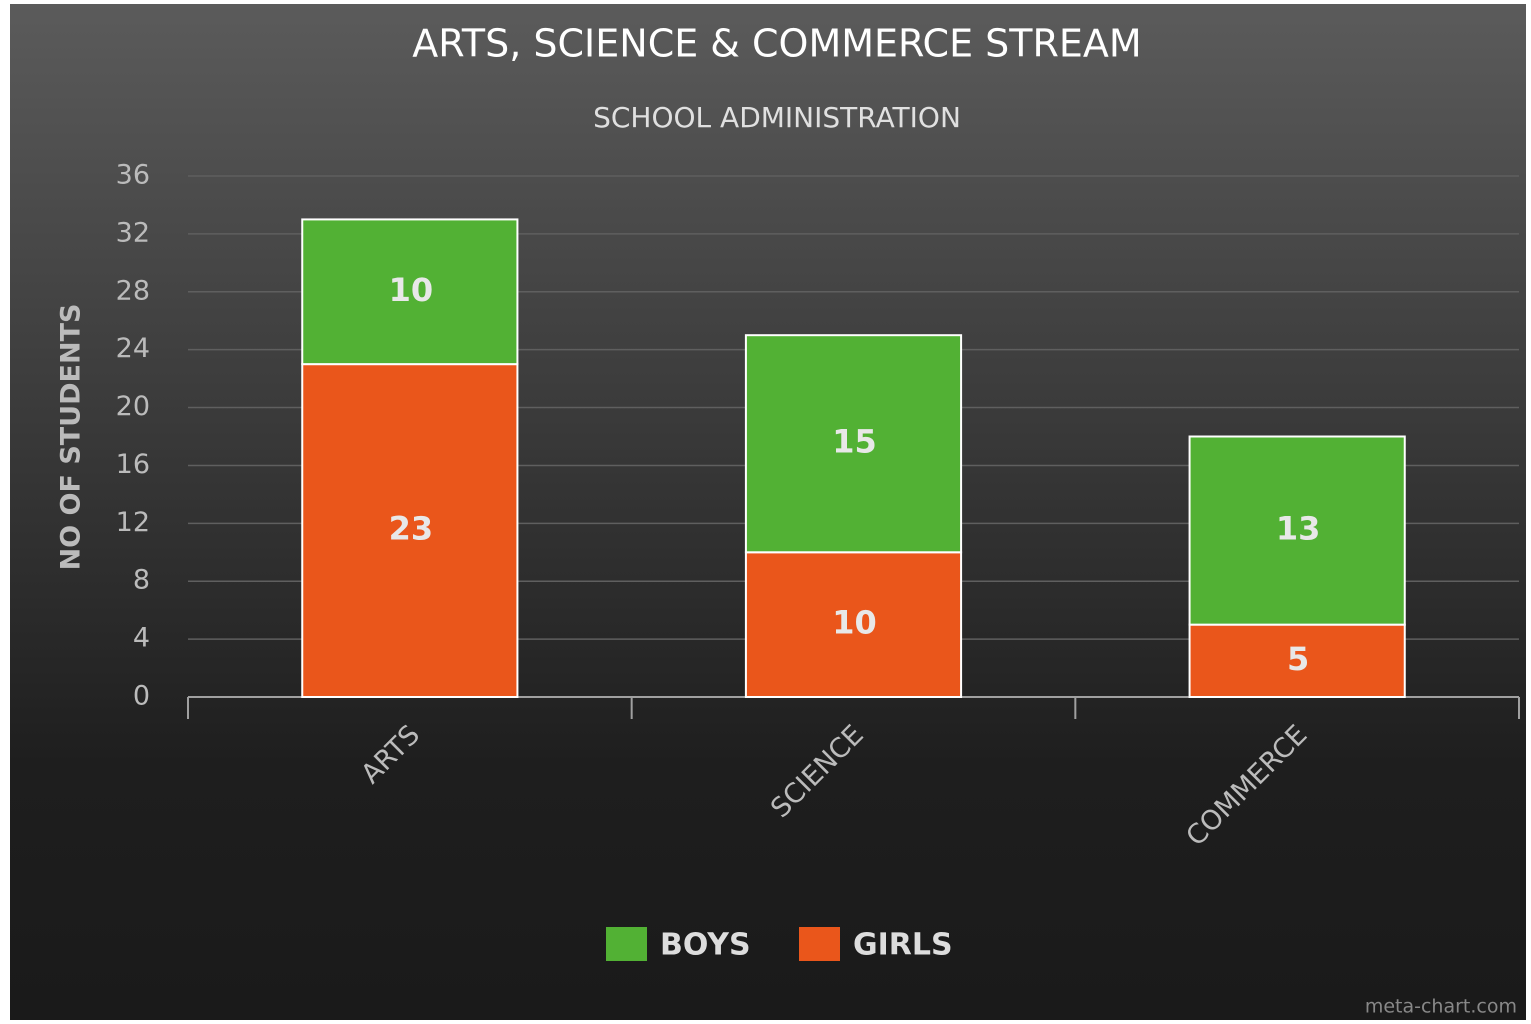  I want to click on watermark: meta-chart.com, so click(1441, 1007).